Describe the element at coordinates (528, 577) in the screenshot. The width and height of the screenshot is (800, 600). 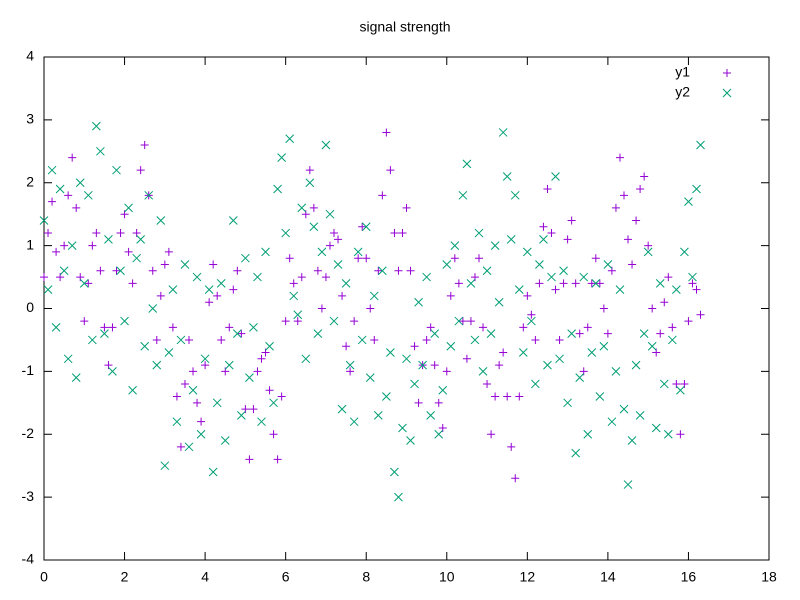
I see `x-tick-label: 12` at that location.